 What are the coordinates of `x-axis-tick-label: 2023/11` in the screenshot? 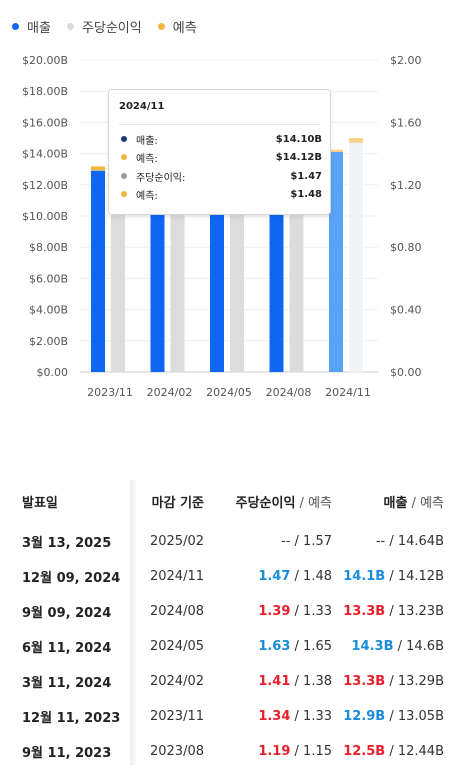 It's located at (110, 392).